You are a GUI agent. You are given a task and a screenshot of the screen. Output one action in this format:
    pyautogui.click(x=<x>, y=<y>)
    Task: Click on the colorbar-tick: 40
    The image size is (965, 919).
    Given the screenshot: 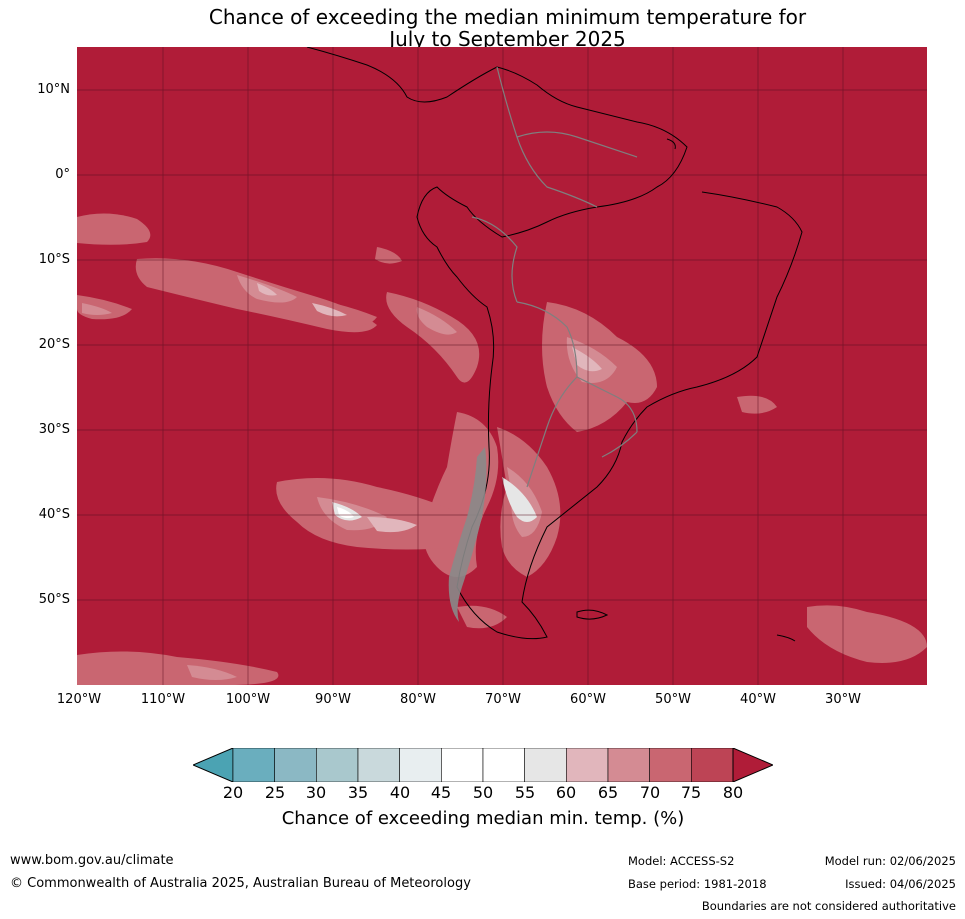 What is the action you would take?
    pyautogui.click(x=400, y=792)
    